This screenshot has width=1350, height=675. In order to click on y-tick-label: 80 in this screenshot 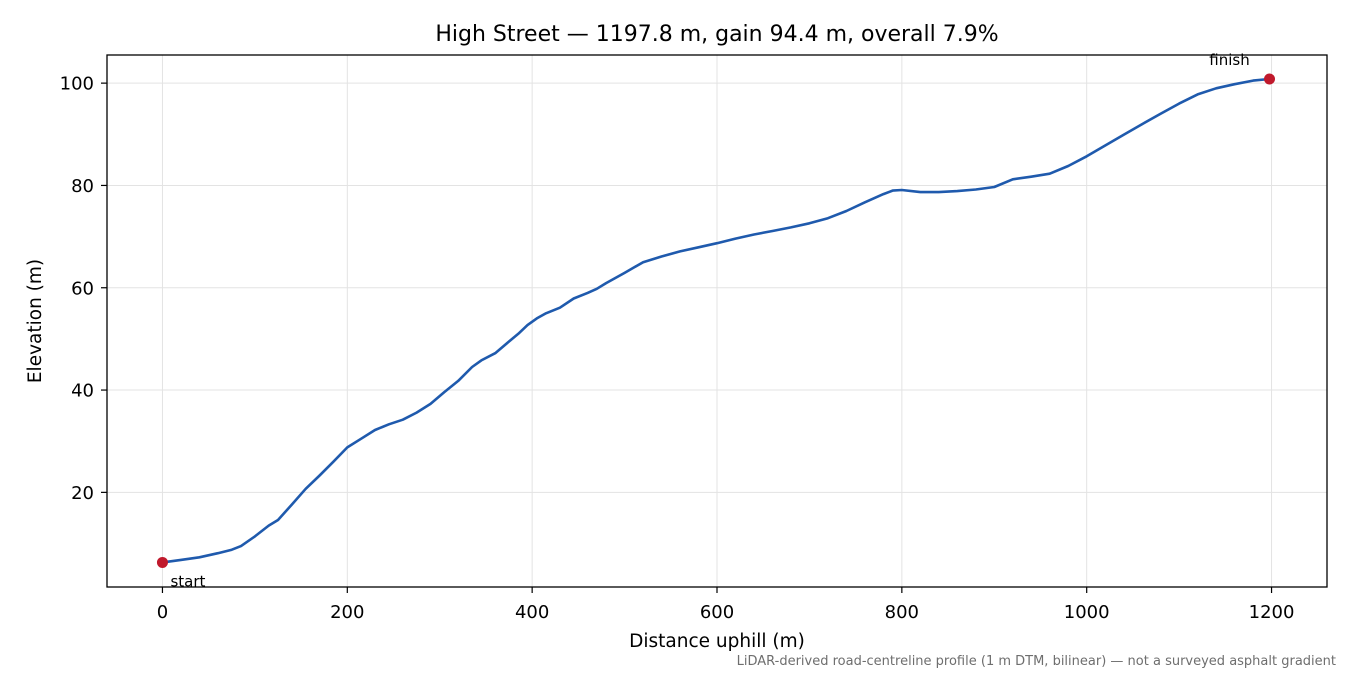, I will do `click(82, 186)`.